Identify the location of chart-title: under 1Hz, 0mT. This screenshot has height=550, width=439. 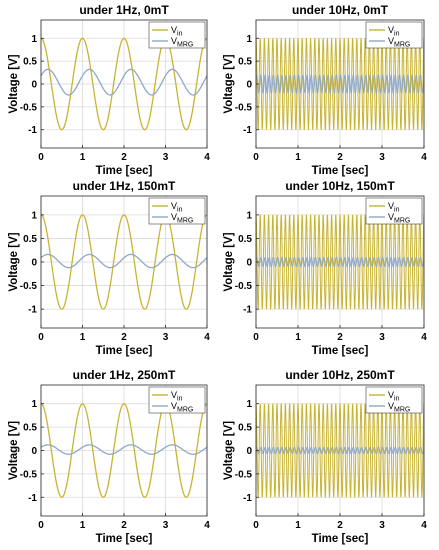
(124, 10).